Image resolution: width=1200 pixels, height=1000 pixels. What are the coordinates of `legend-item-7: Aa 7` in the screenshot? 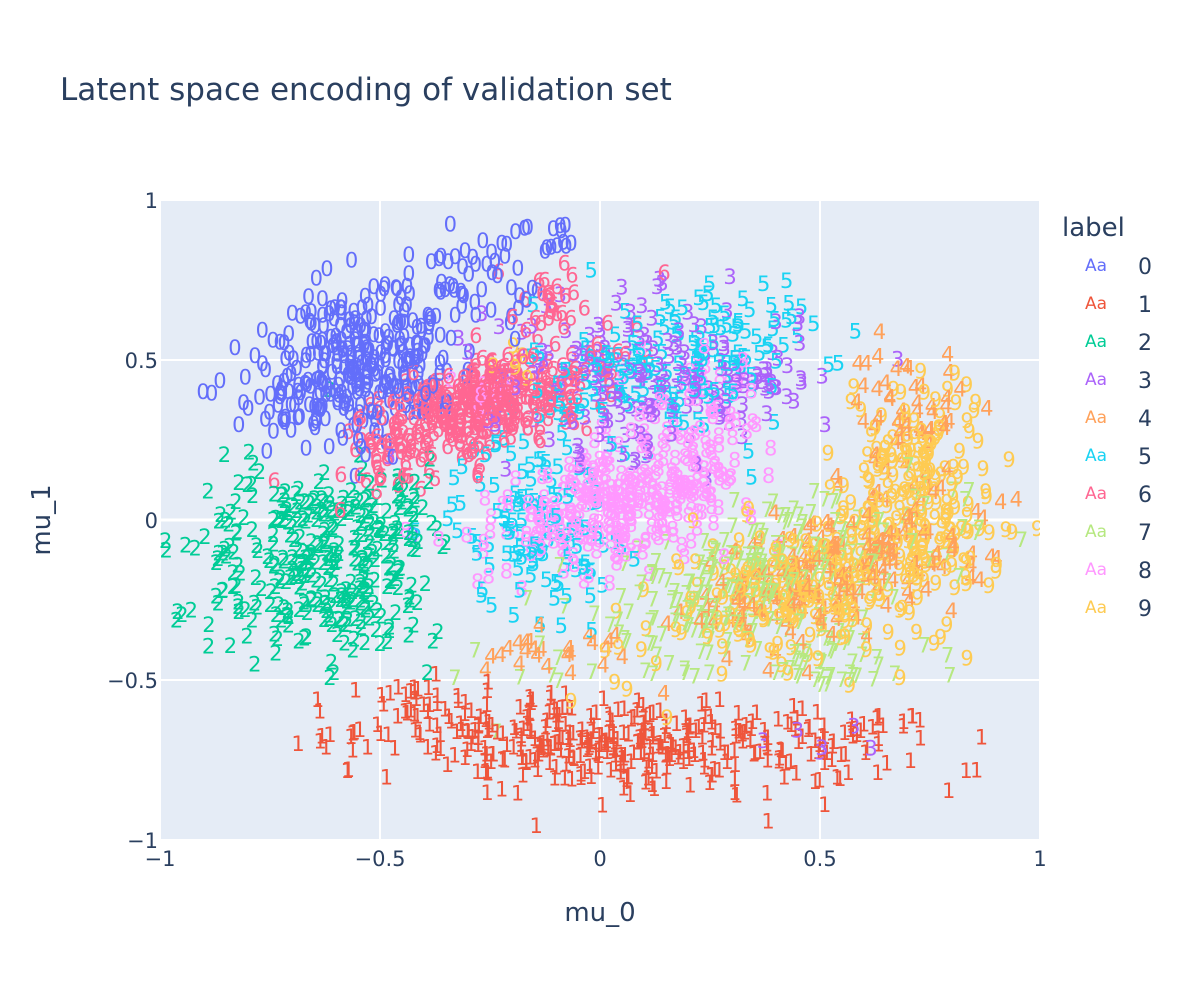 It's located at (1118, 533).